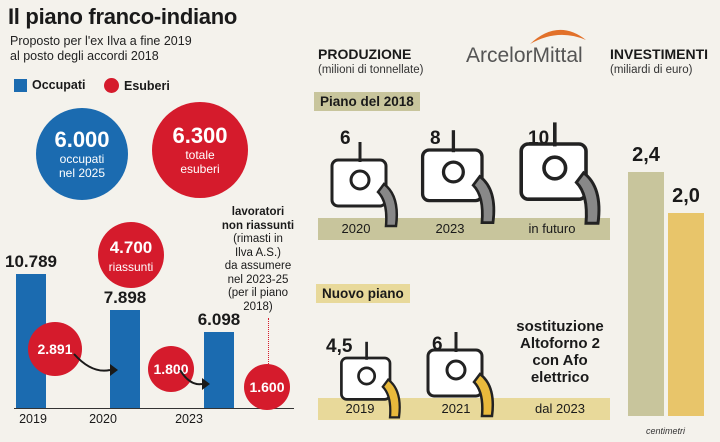 The height and width of the screenshot is (442, 720). Describe the element at coordinates (356, 228) in the screenshot. I see `plan-2018-year-1: 2020` at that location.